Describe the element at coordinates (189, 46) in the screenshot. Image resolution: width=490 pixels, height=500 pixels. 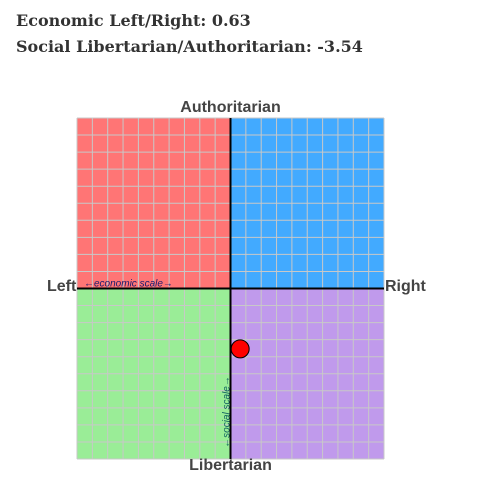
I see `subtitle: Social Libertarian/Authoritarian: -3.54` at that location.